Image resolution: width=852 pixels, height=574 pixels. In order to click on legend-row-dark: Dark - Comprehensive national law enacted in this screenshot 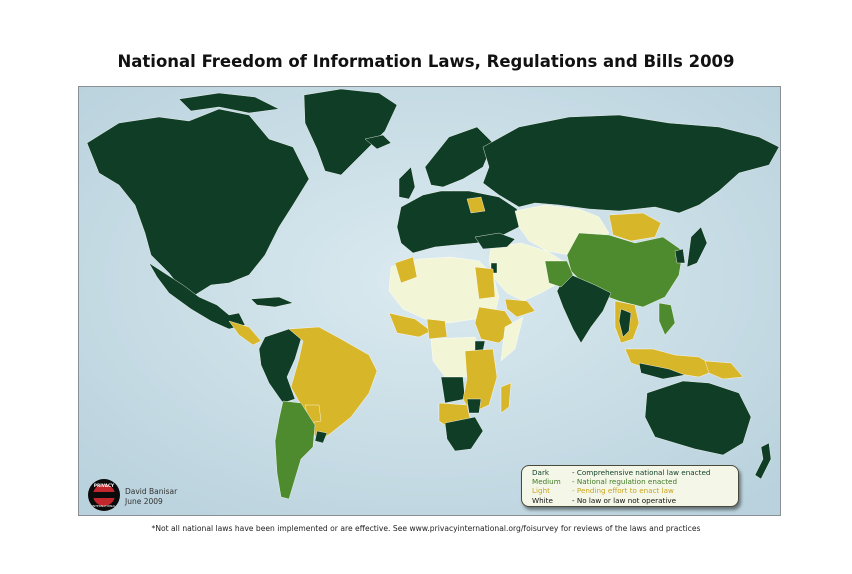, I will do `click(635, 472)`.